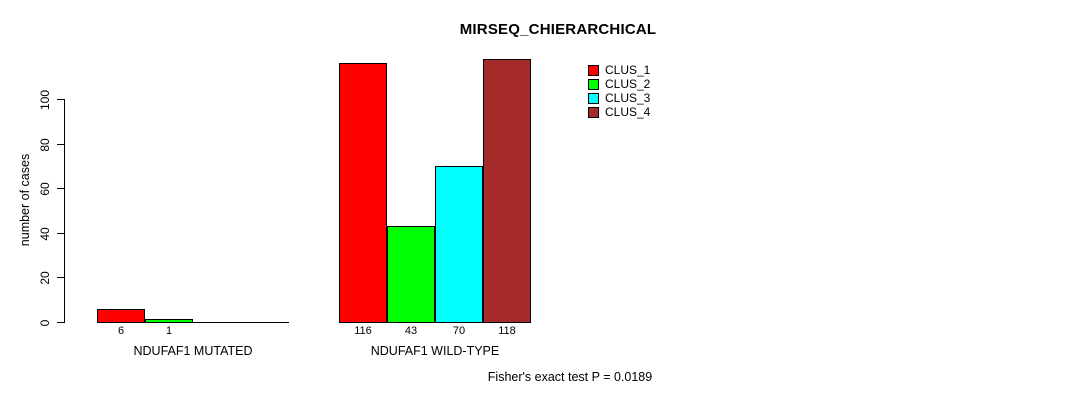  What do you see at coordinates (459, 331) in the screenshot?
I see `bar-value-label: 70` at bounding box center [459, 331].